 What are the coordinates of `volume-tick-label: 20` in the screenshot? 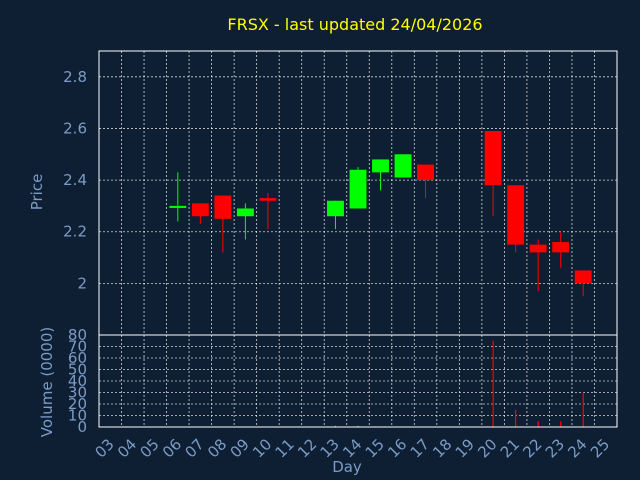 It's located at (77, 404).